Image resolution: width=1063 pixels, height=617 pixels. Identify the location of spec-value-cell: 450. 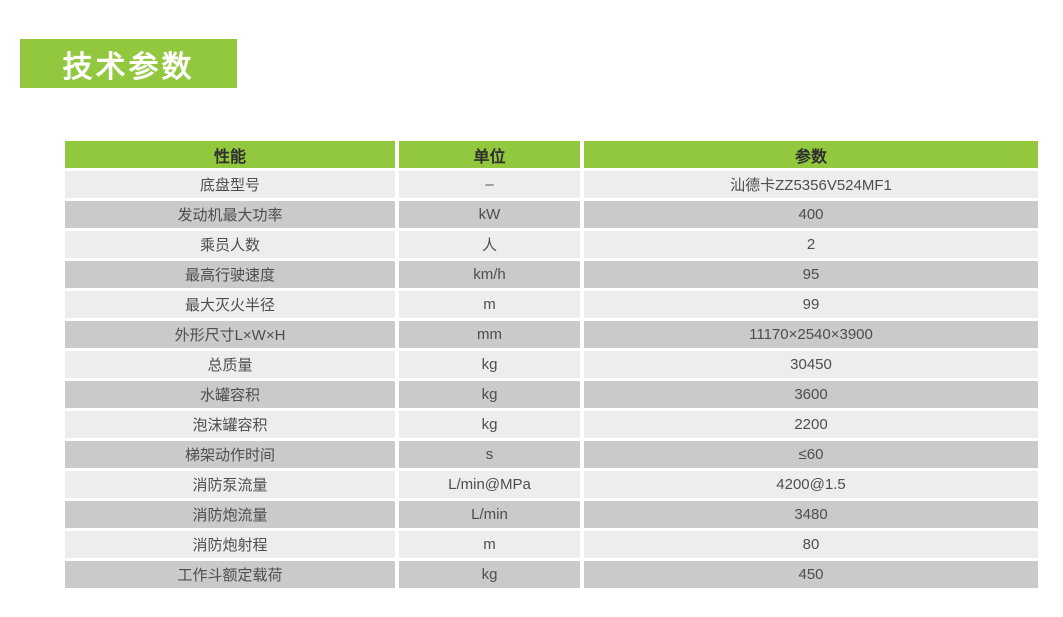
(811, 574).